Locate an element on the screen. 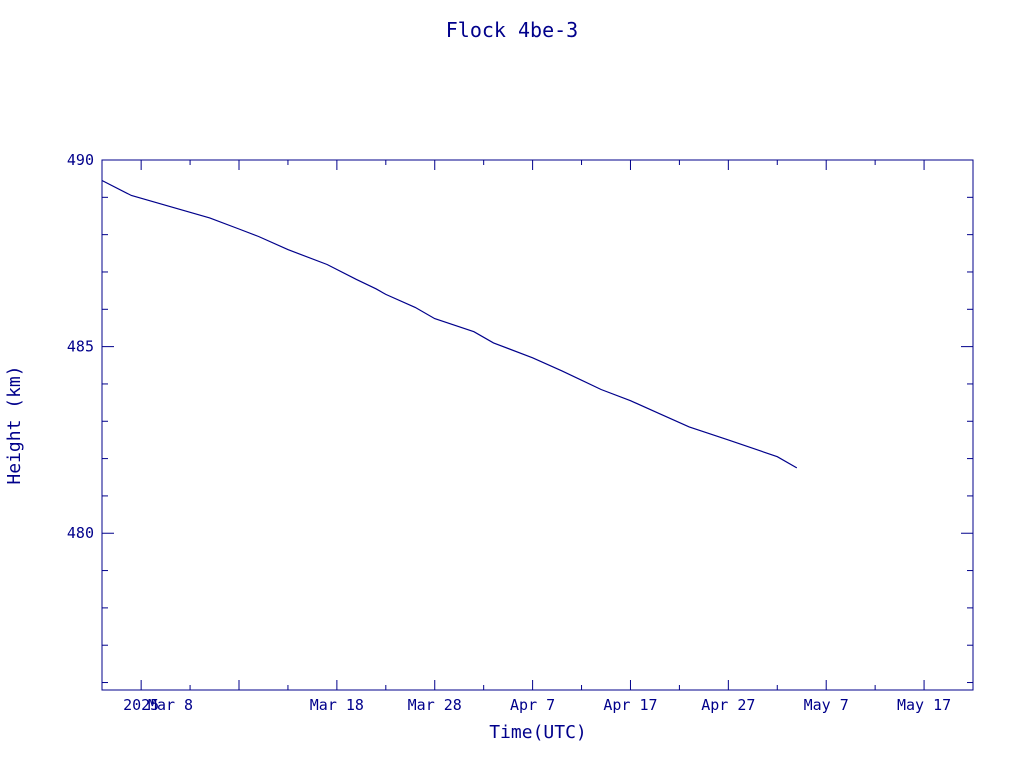 The height and width of the screenshot is (768, 1024). y-tick-label: 485 is located at coordinates (80, 347).